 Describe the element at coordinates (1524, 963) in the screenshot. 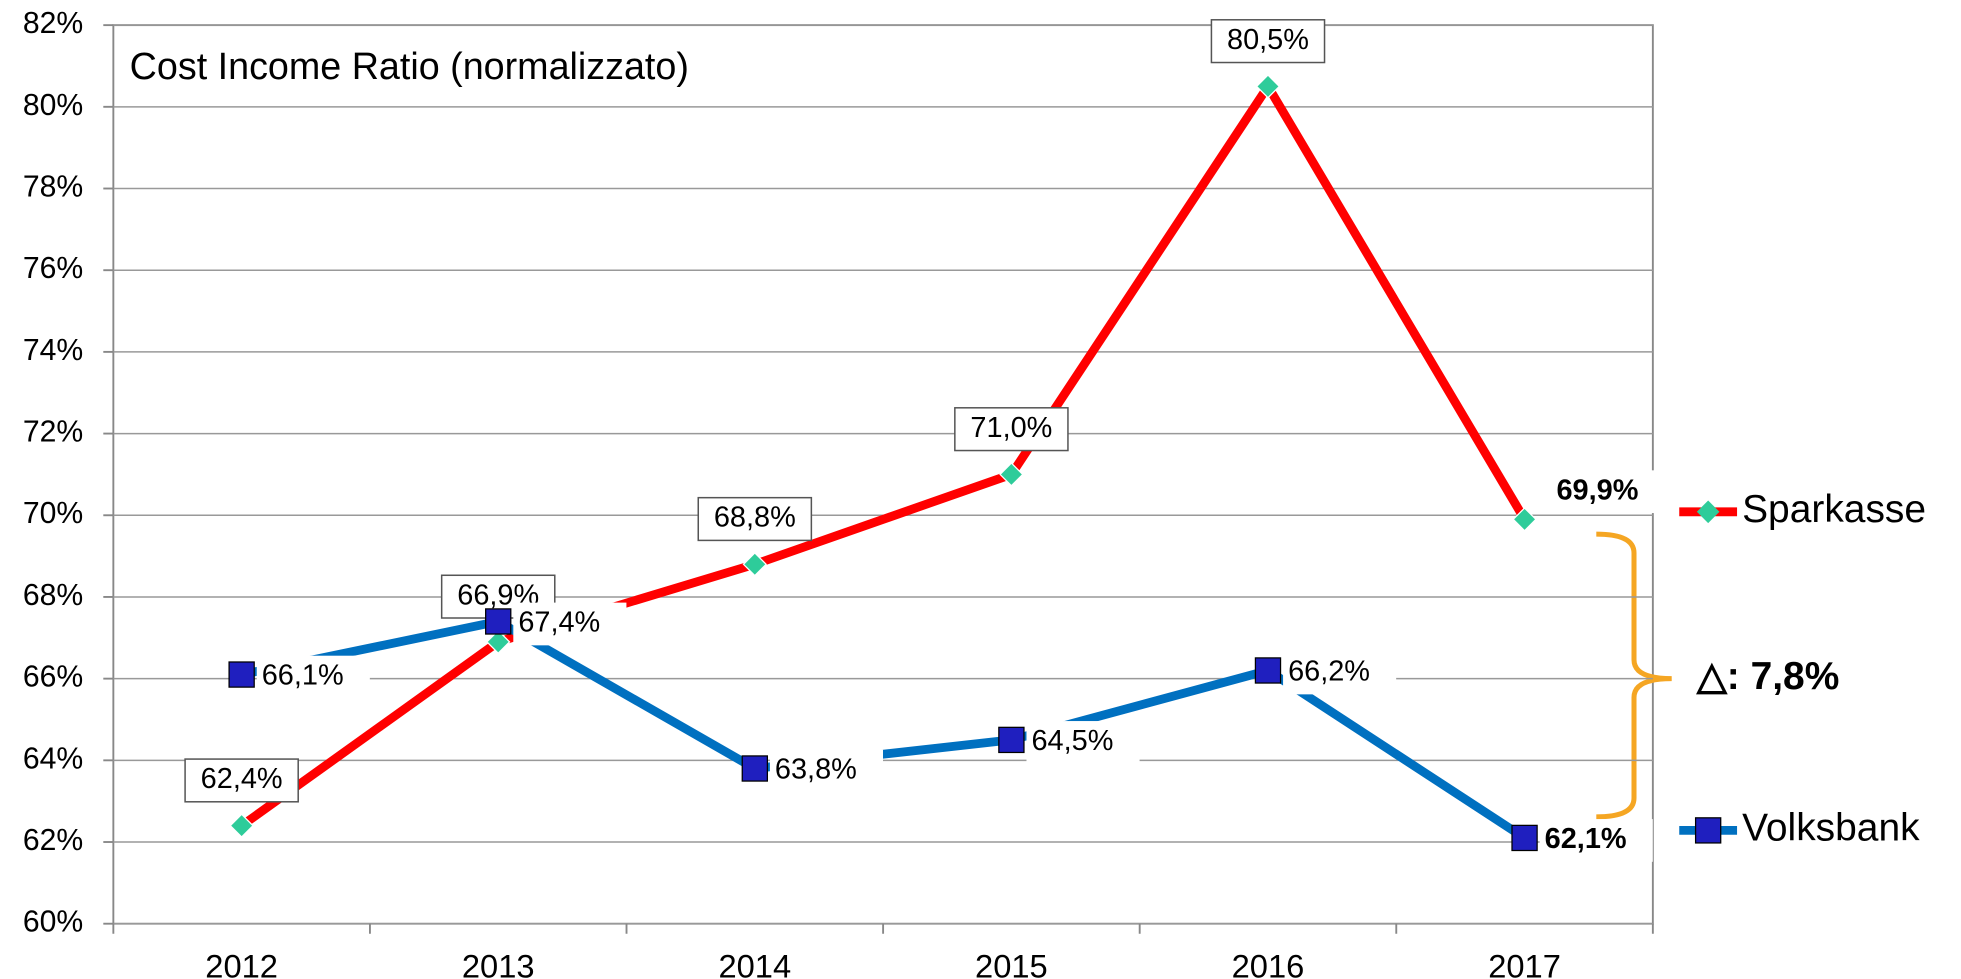

I see `x-tick-label: 2017` at that location.